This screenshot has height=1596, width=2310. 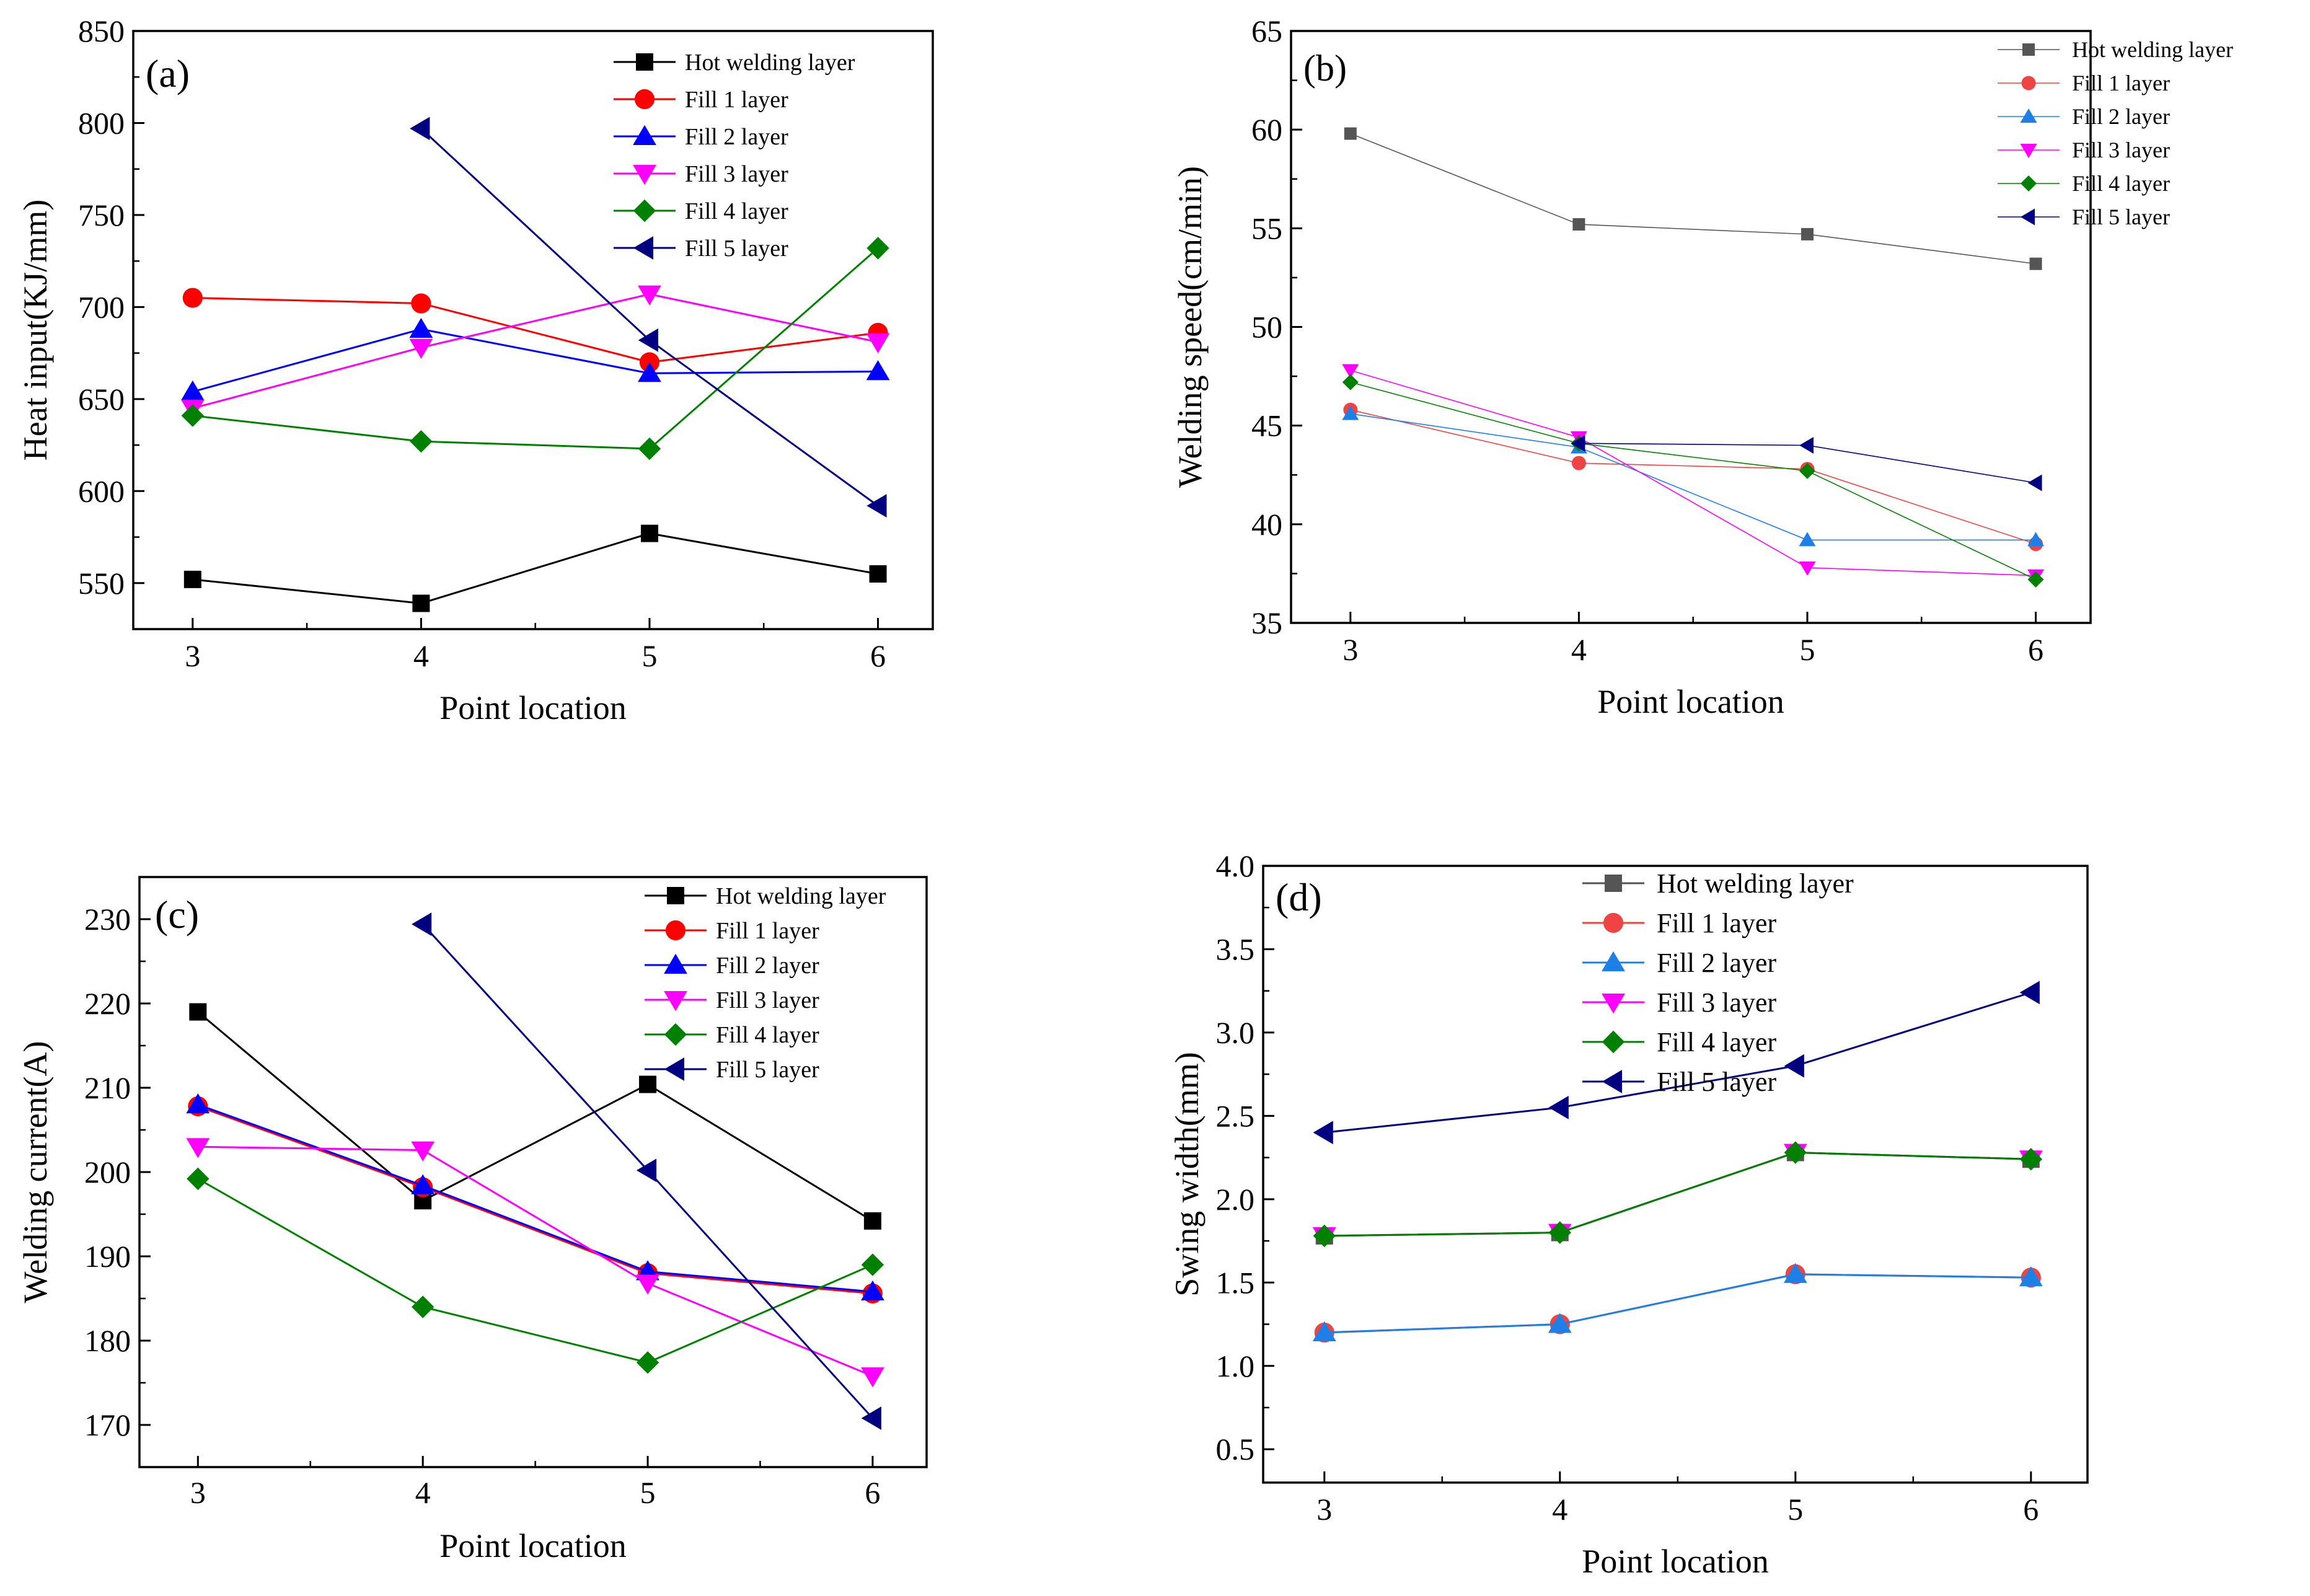 What do you see at coordinates (101, 306) in the screenshot?
I see `y-tick-label: 700` at bounding box center [101, 306].